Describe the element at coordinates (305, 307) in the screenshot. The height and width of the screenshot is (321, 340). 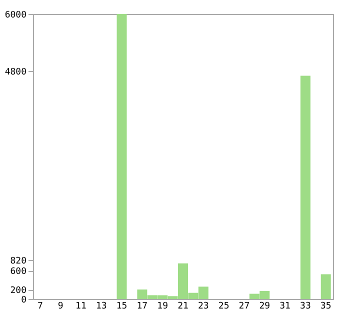
I see `x-tick-label: 33` at that location.